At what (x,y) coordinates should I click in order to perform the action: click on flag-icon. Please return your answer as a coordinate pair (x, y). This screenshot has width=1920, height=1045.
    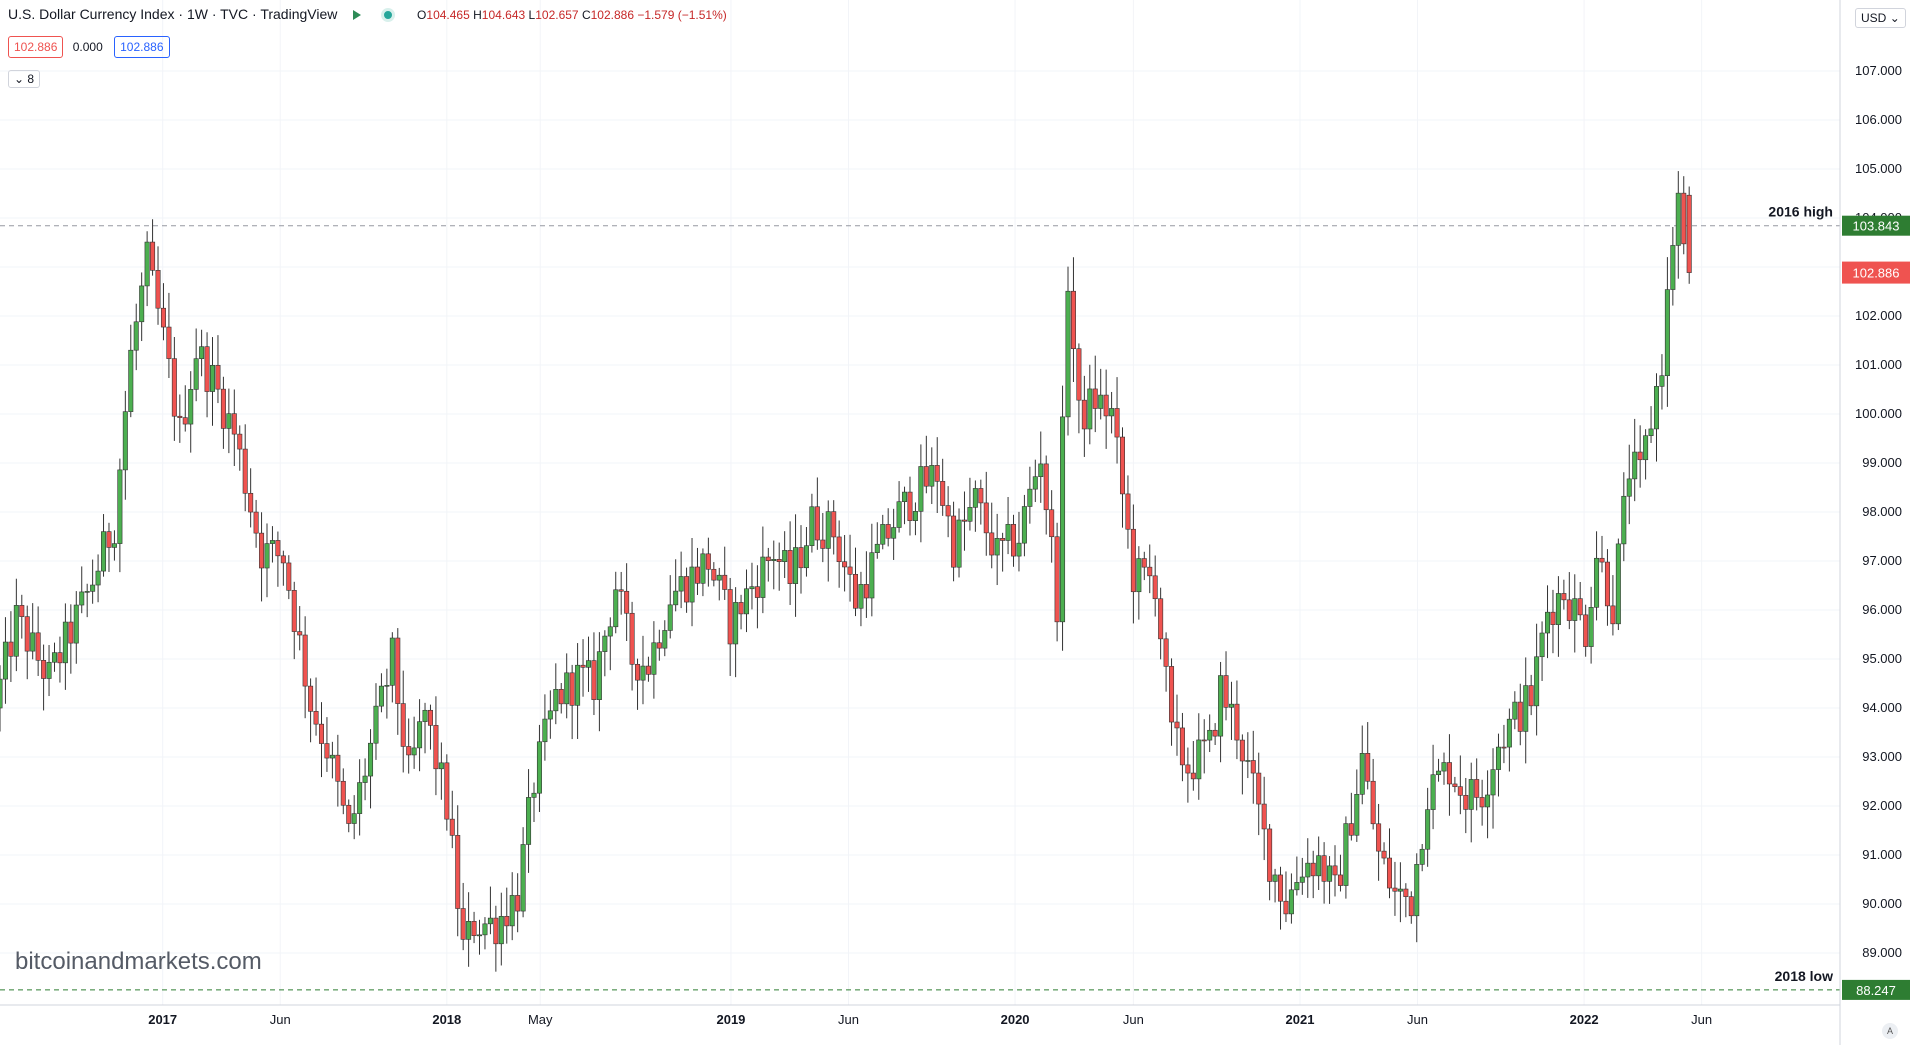
    Looking at the image, I should click on (357, 15).